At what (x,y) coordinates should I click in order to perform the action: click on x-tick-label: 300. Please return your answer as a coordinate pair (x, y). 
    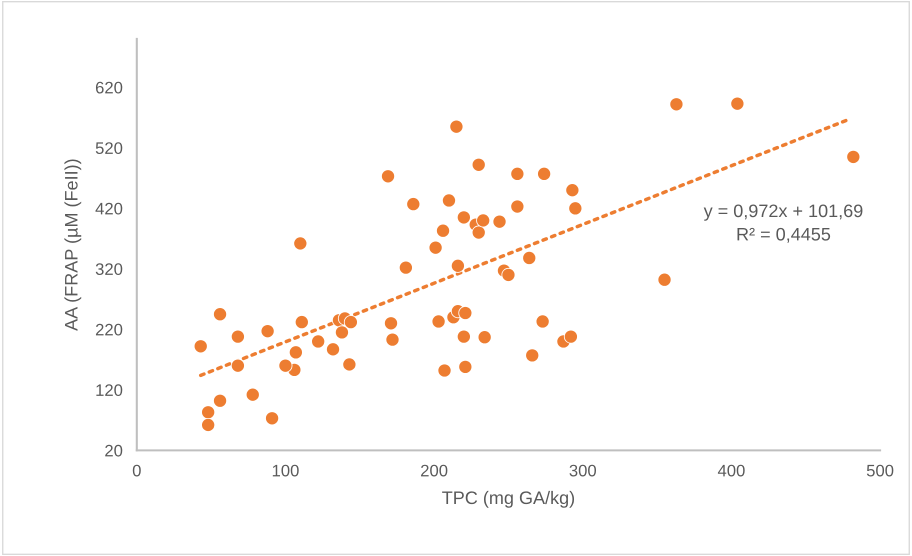
    Looking at the image, I should click on (583, 470).